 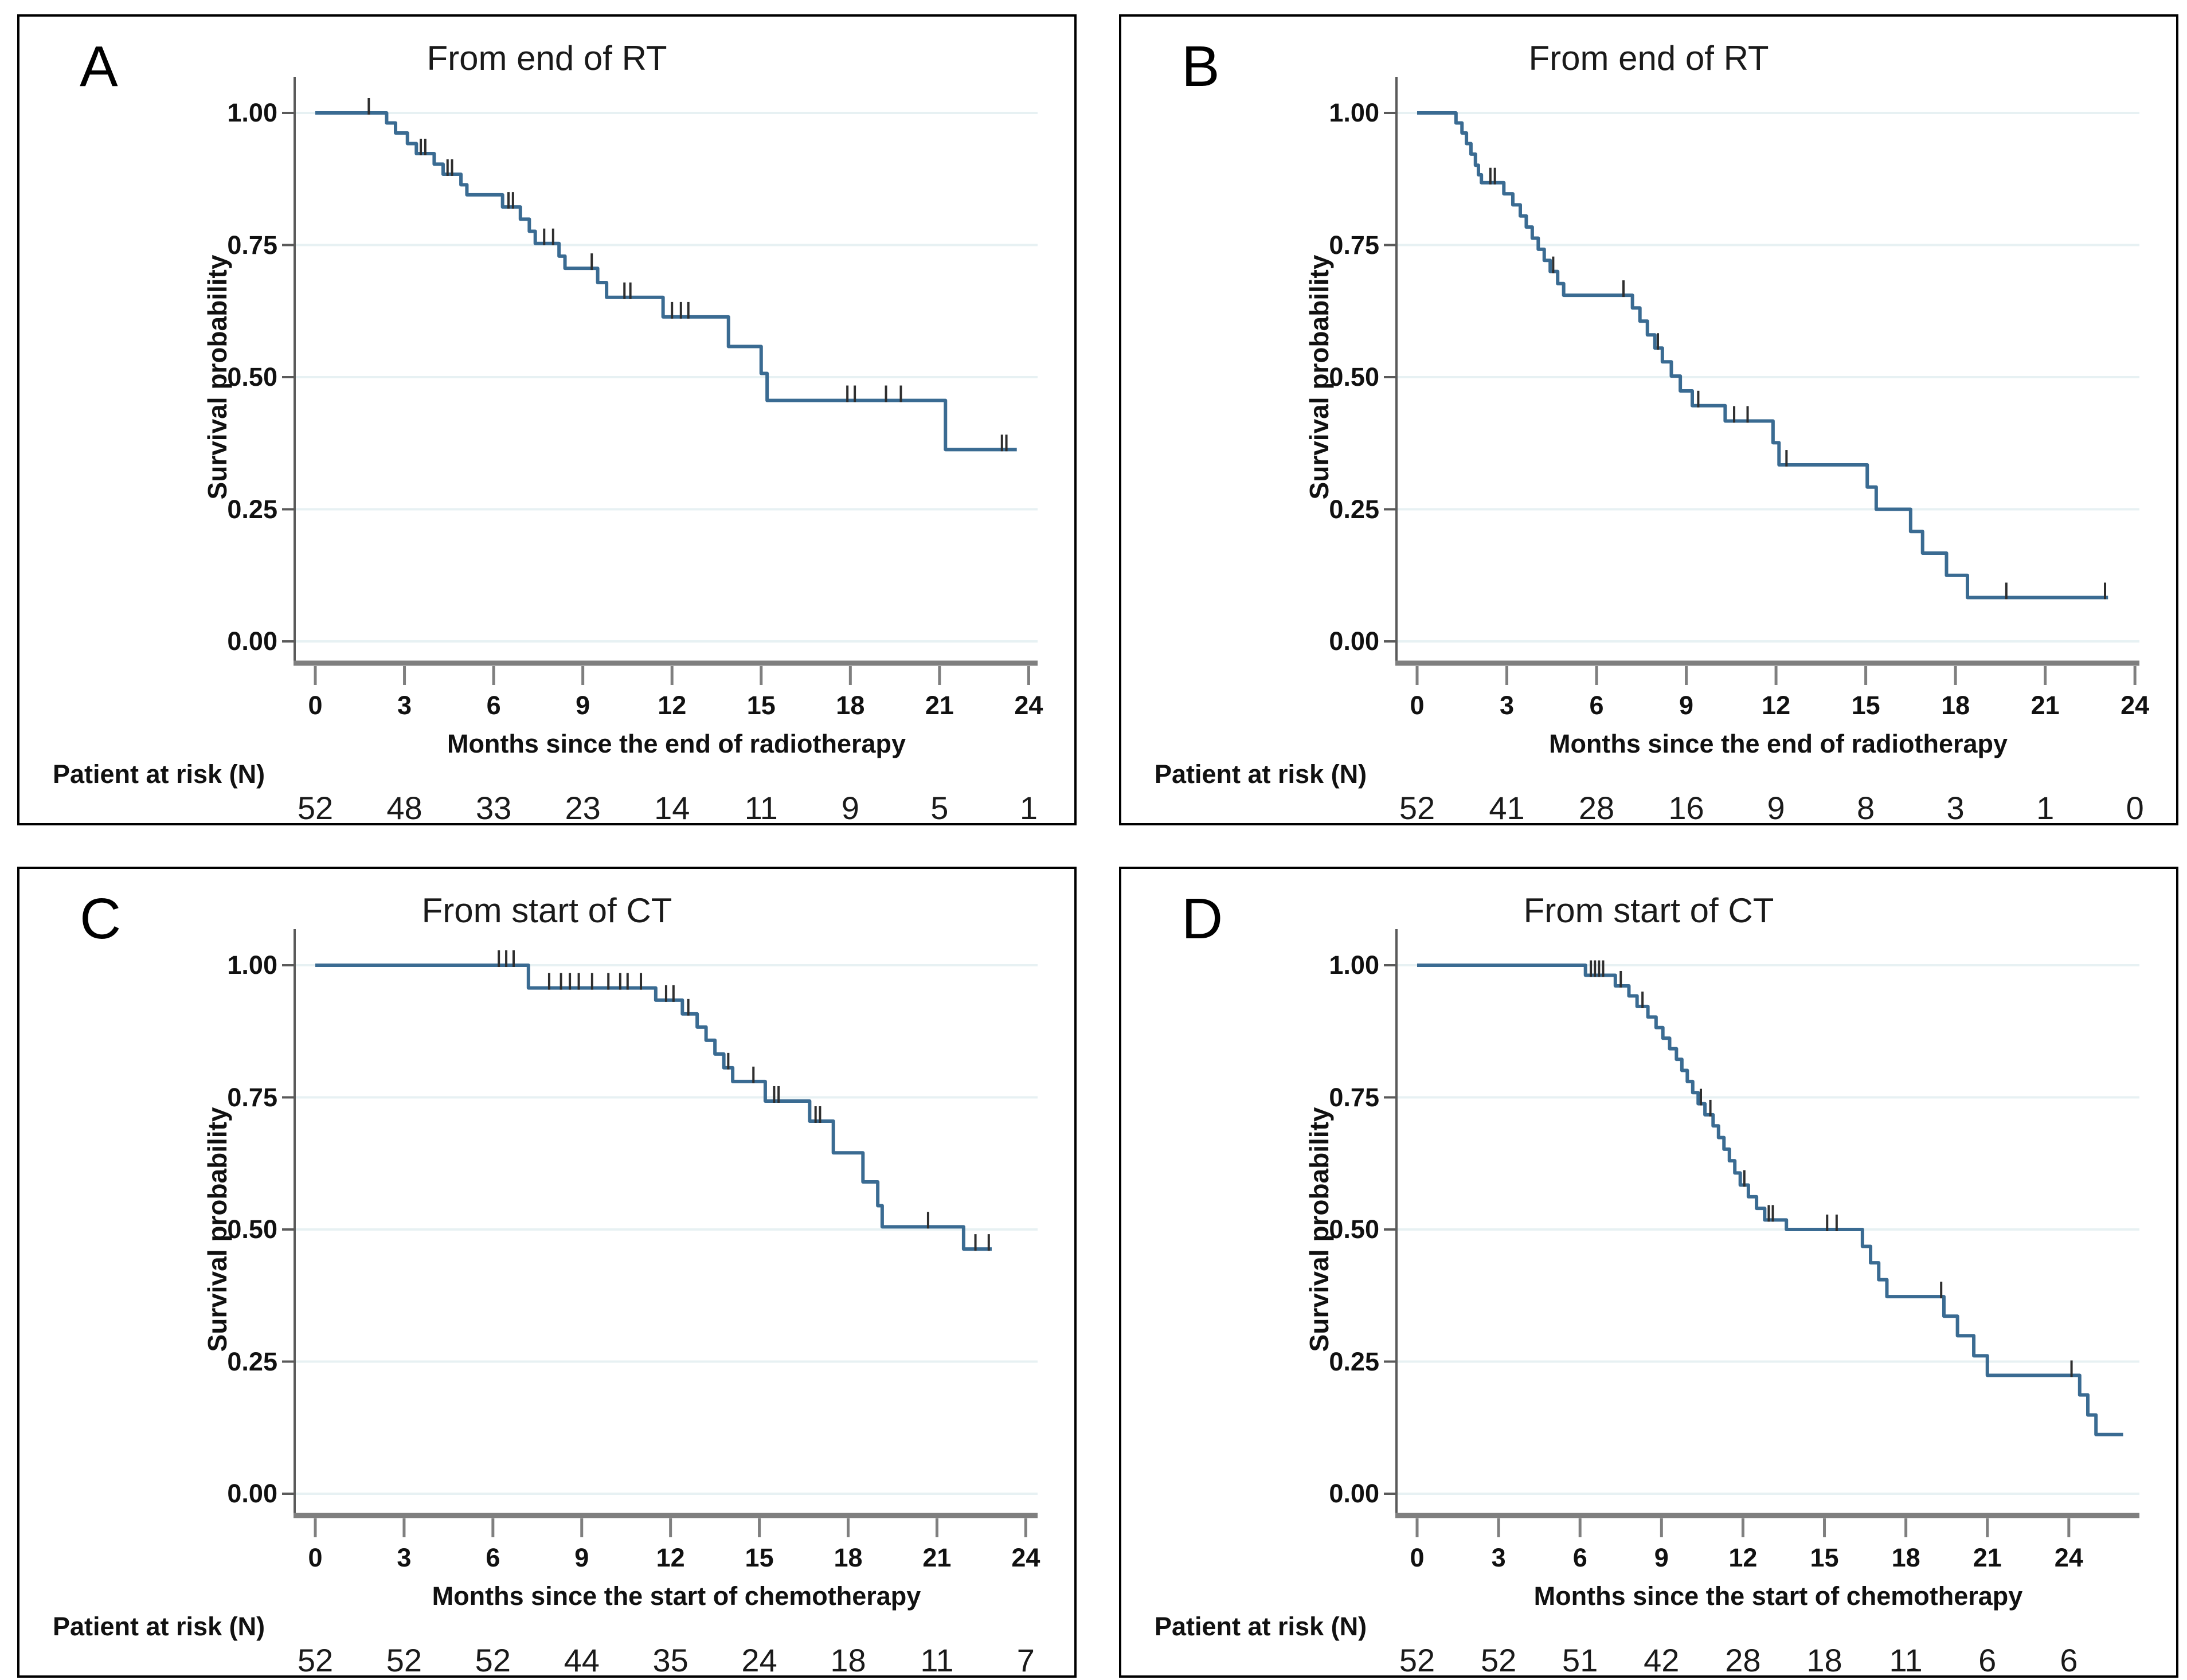 I want to click on at-risk-count: 24, so click(x=759, y=1660).